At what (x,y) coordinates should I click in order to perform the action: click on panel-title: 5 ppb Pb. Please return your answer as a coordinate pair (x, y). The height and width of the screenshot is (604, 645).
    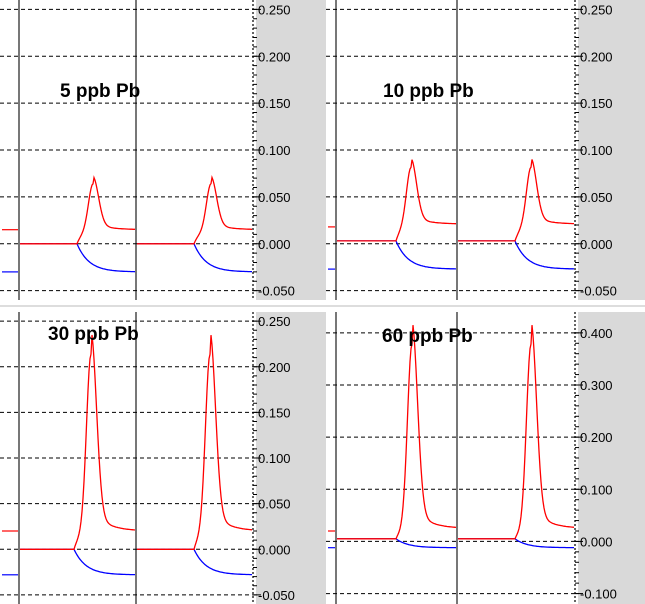
    Looking at the image, I should click on (100, 91).